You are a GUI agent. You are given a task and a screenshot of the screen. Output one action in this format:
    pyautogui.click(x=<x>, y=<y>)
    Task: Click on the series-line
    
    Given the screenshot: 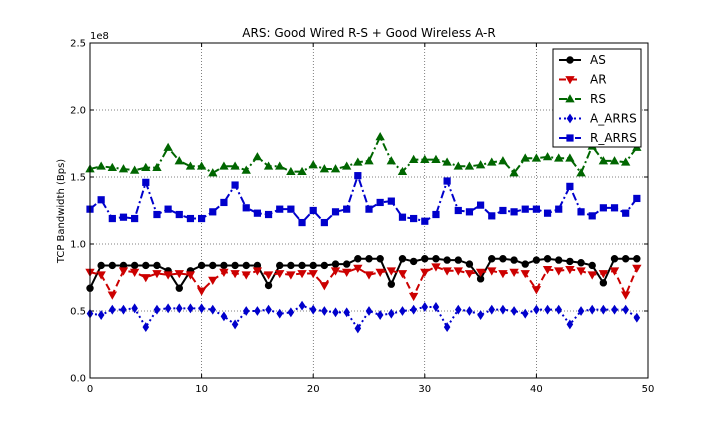 What is the action you would take?
    pyautogui.click(x=363, y=282)
    